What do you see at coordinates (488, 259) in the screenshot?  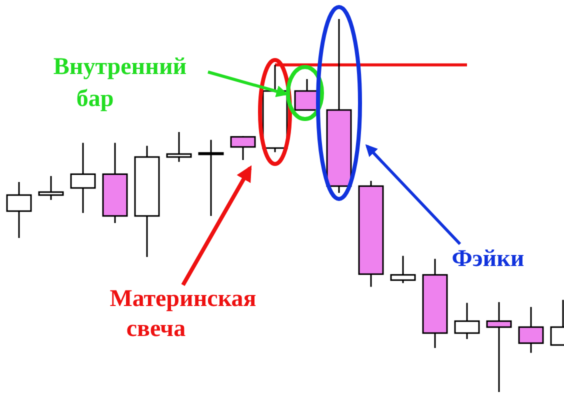 I see `annotation: Фэйки` at bounding box center [488, 259].